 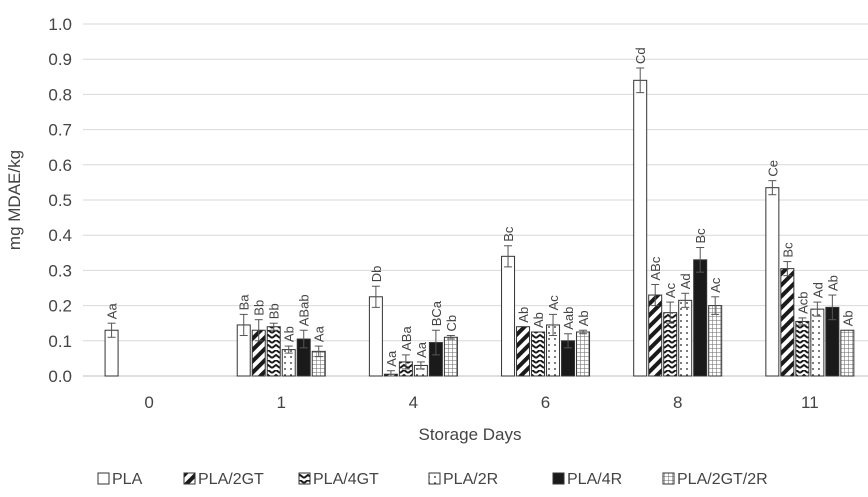 I want to click on legend-label: PLA/4GT, so click(x=346, y=479).